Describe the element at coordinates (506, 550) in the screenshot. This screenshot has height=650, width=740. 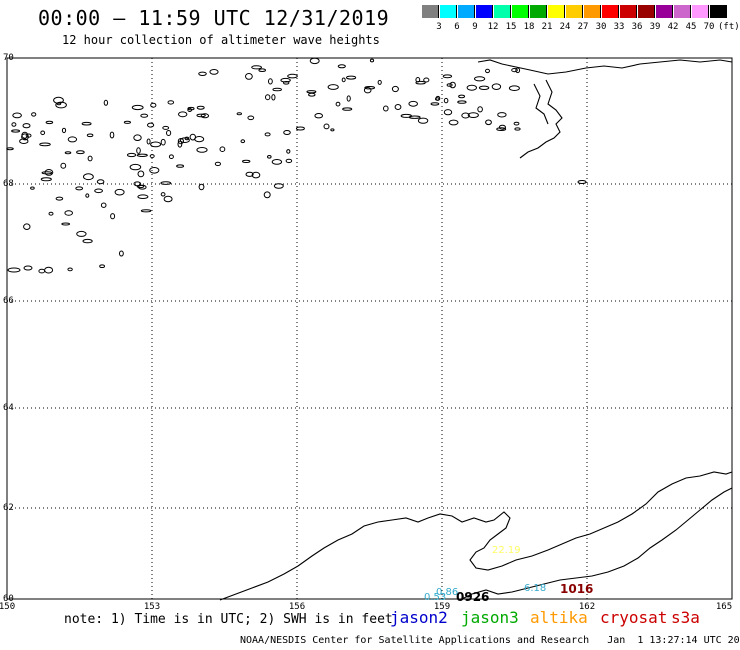
I see `swh-observation: 22.19` at that location.